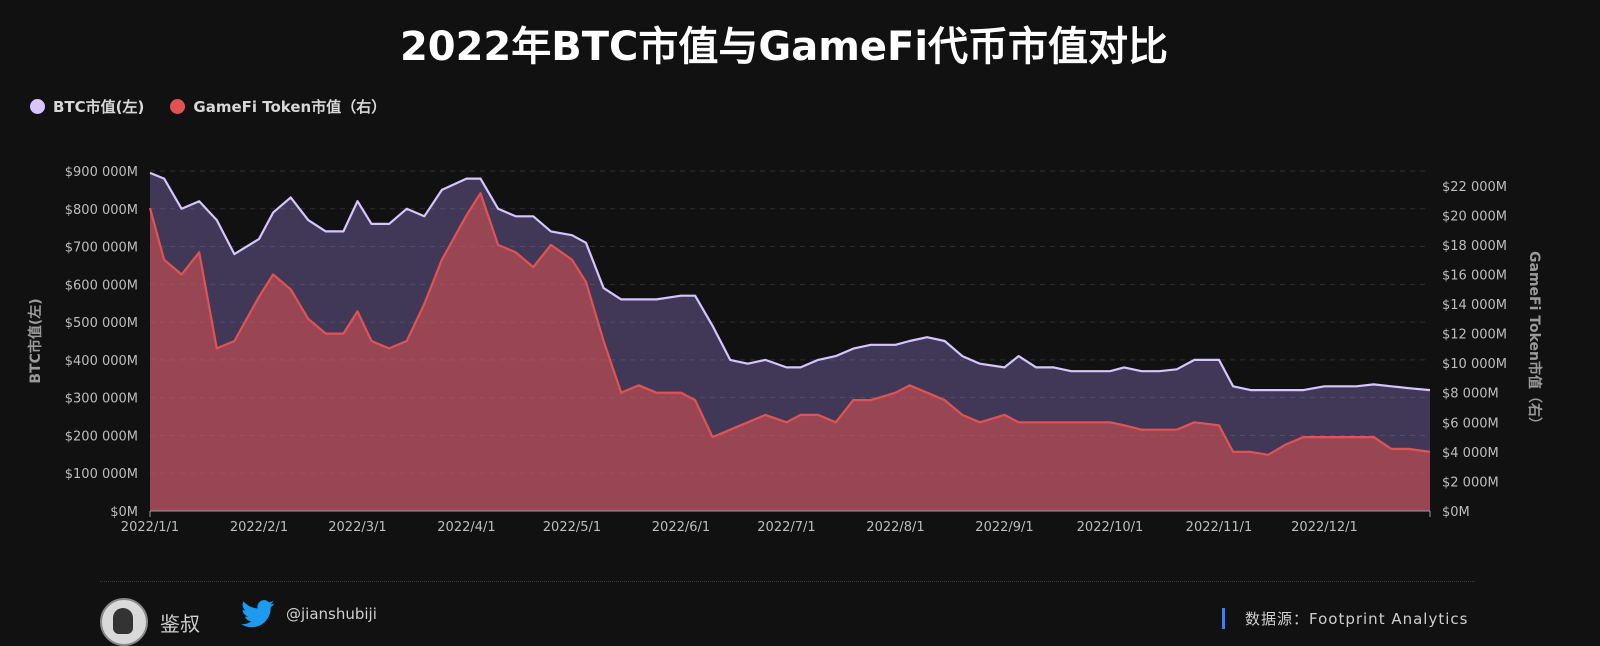 The image size is (1600, 646). Describe the element at coordinates (572, 527) in the screenshot. I see `x-tick-label: 2022/5/1` at that location.